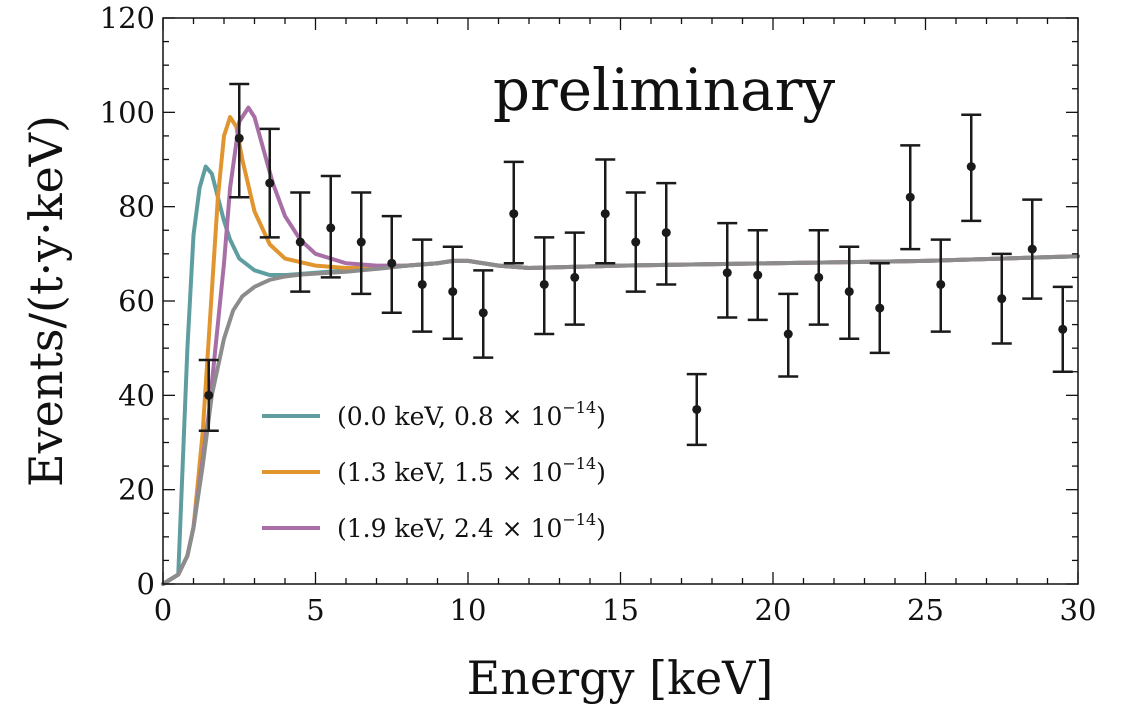 The width and height of the screenshot is (1122, 706). What do you see at coordinates (773, 610) in the screenshot?
I see `x-tick-label: 20` at bounding box center [773, 610].